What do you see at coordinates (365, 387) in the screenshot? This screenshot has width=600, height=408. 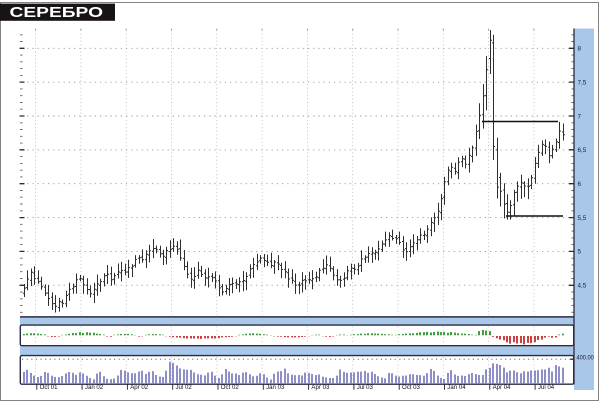 I see `svg-text: Jul 03` at bounding box center [365, 387].